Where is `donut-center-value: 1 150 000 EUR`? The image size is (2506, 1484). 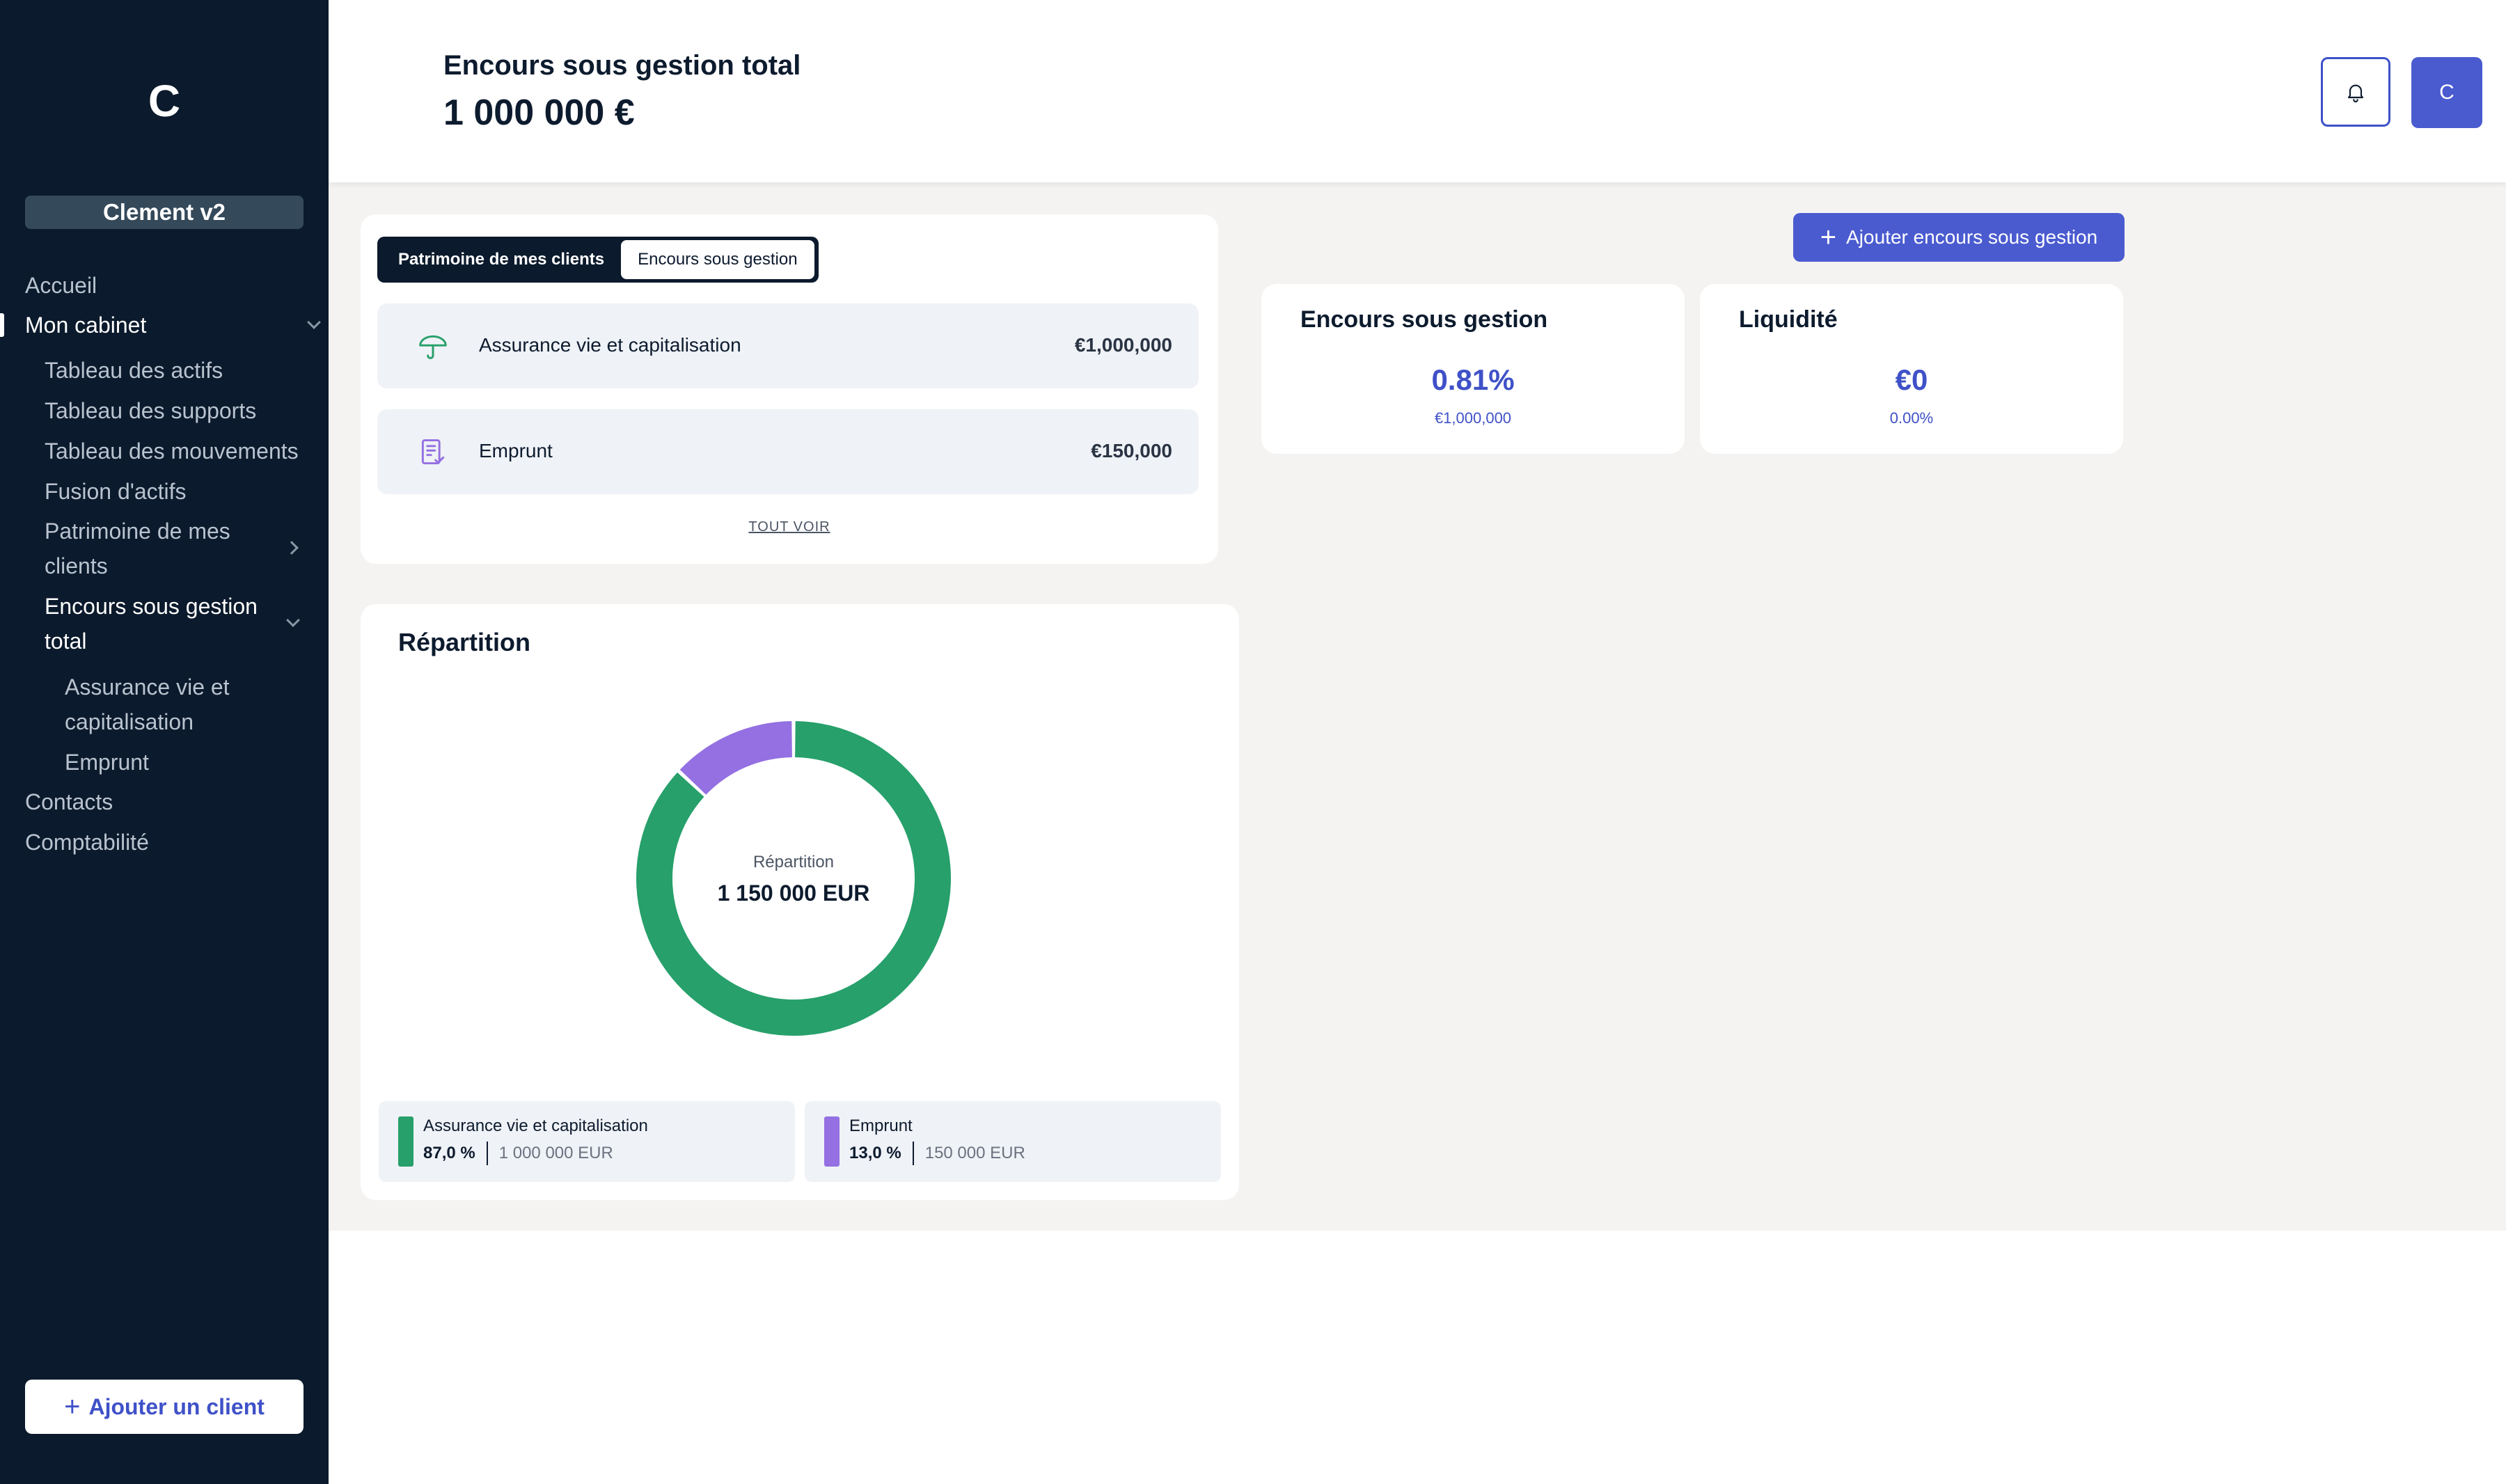 donut-center-value: 1 150 000 EUR is located at coordinates (794, 893).